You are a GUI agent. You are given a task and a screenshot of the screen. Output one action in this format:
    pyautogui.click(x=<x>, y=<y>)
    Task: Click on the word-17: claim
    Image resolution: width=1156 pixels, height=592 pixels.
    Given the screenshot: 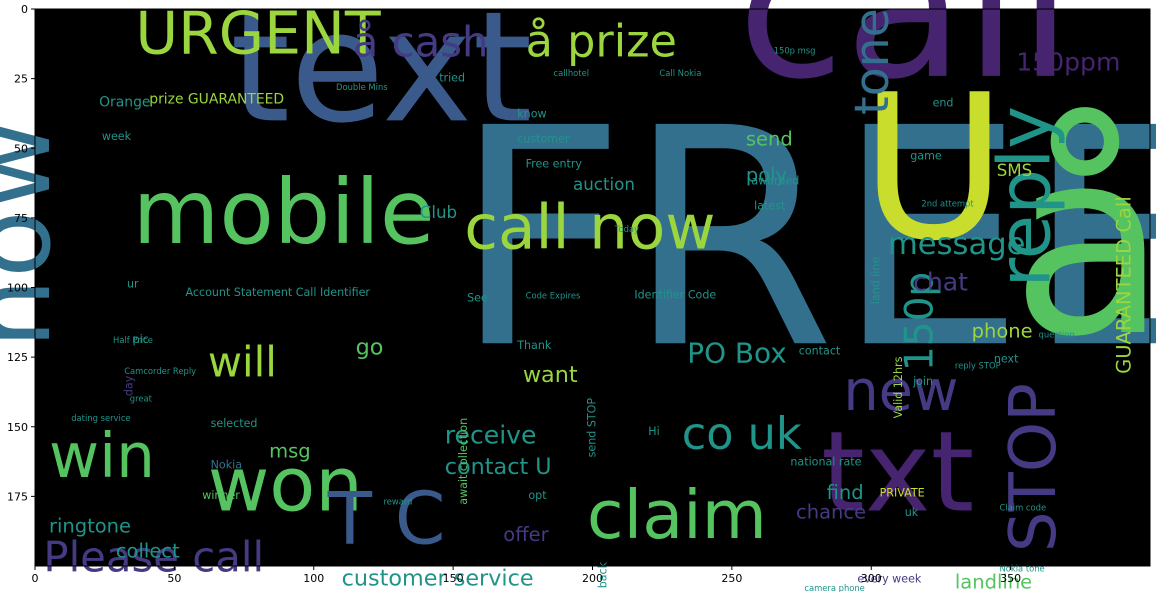 What is the action you would take?
    pyautogui.click(x=677, y=515)
    